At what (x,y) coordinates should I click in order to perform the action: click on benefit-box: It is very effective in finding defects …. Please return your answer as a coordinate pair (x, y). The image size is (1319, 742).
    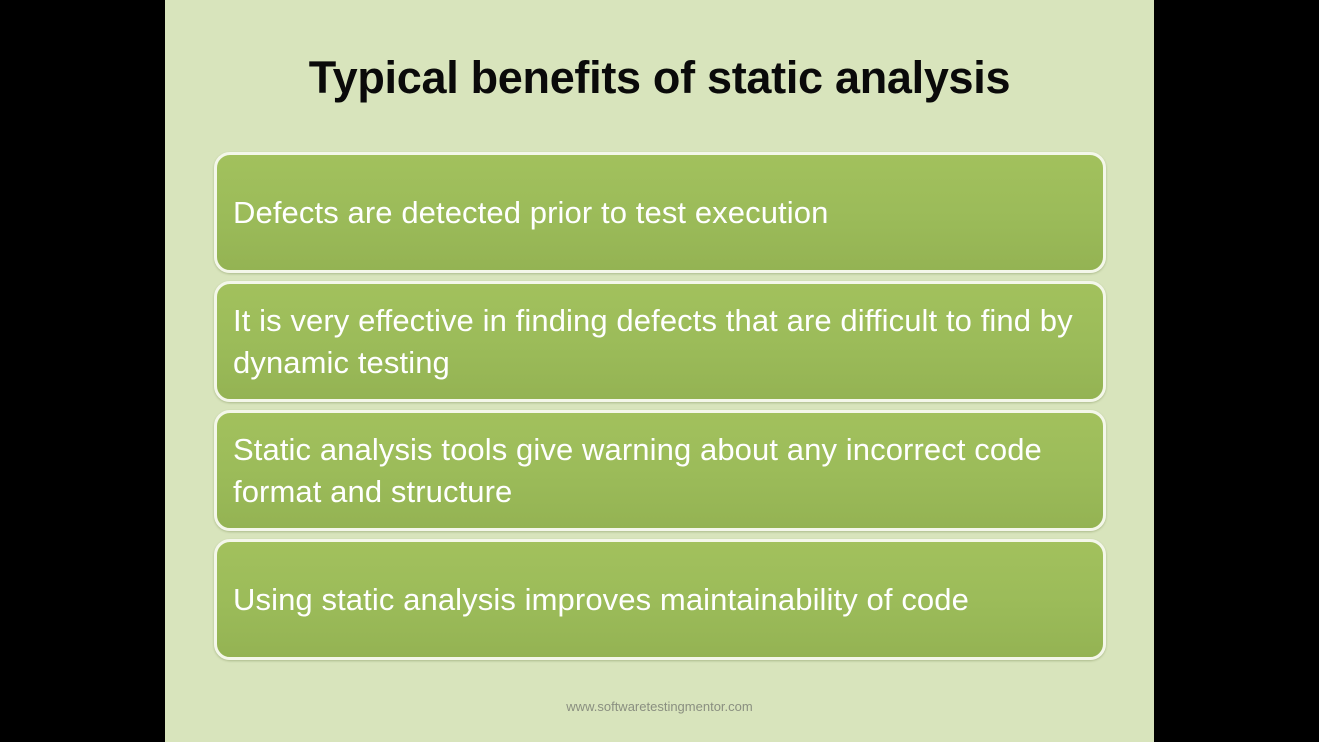
    Looking at the image, I should click on (660, 341).